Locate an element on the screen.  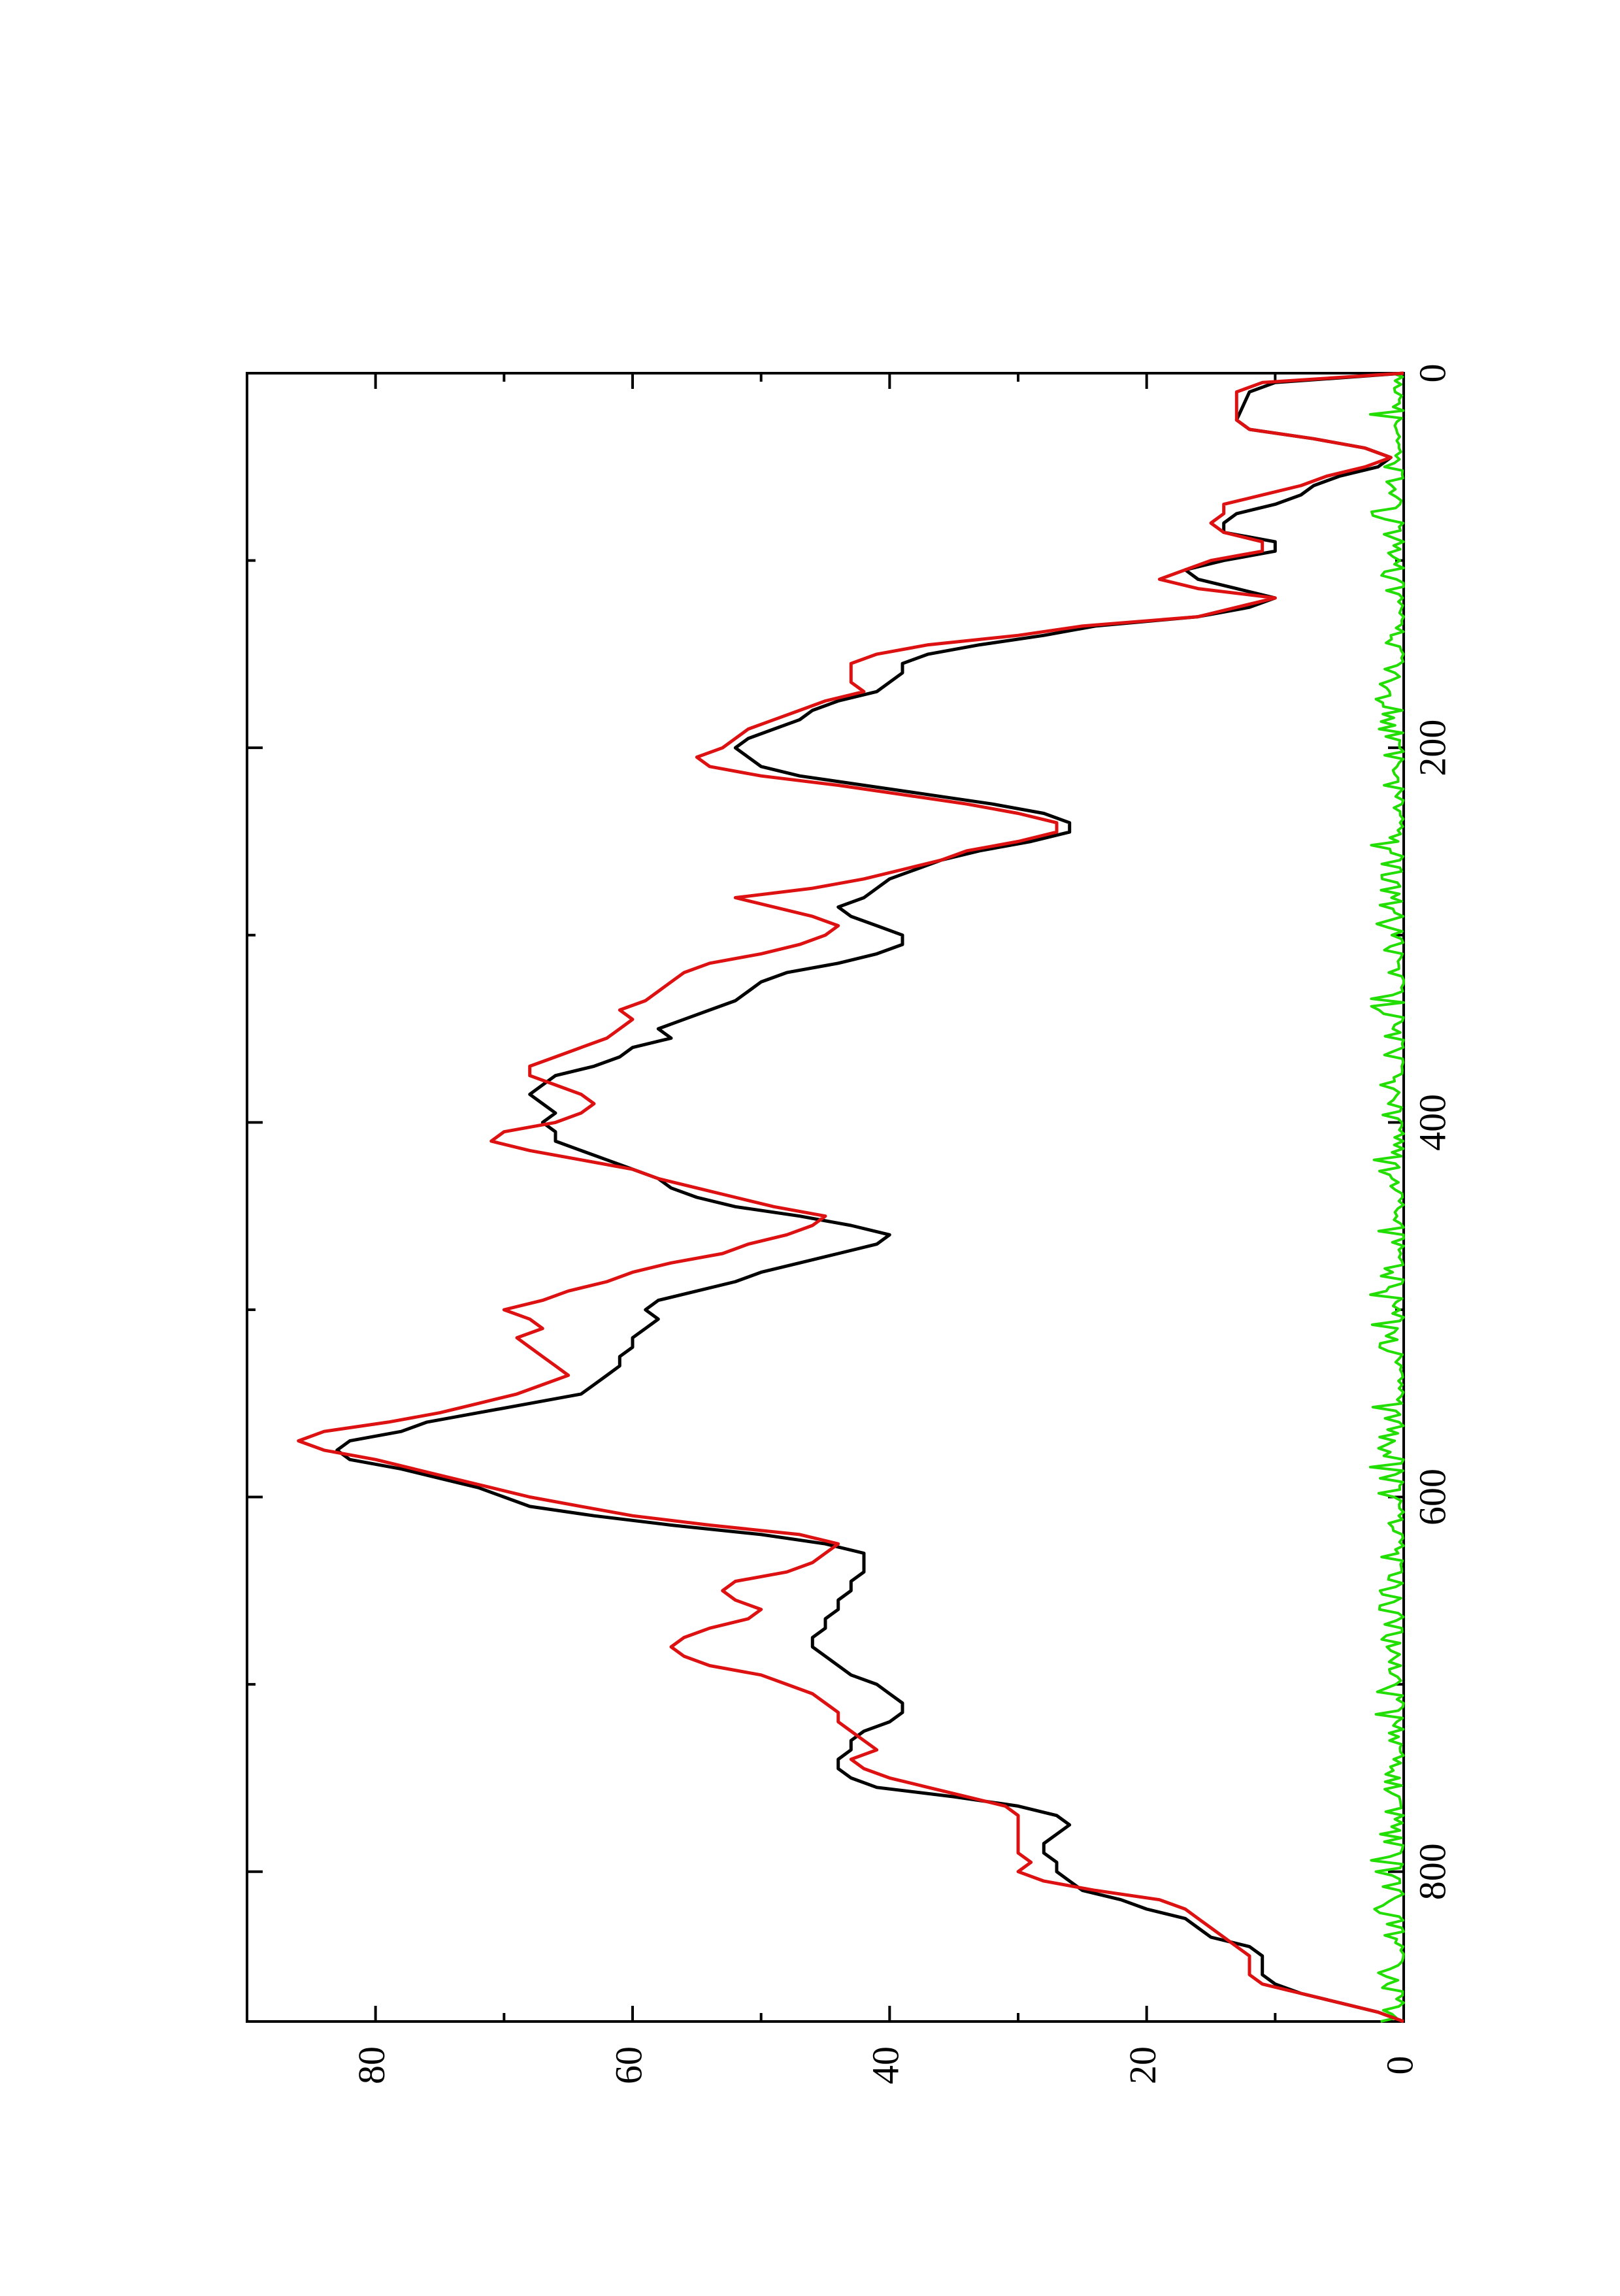
x-tick-labels: 0 200 400 600 800 is located at coordinates (1432, 1132).